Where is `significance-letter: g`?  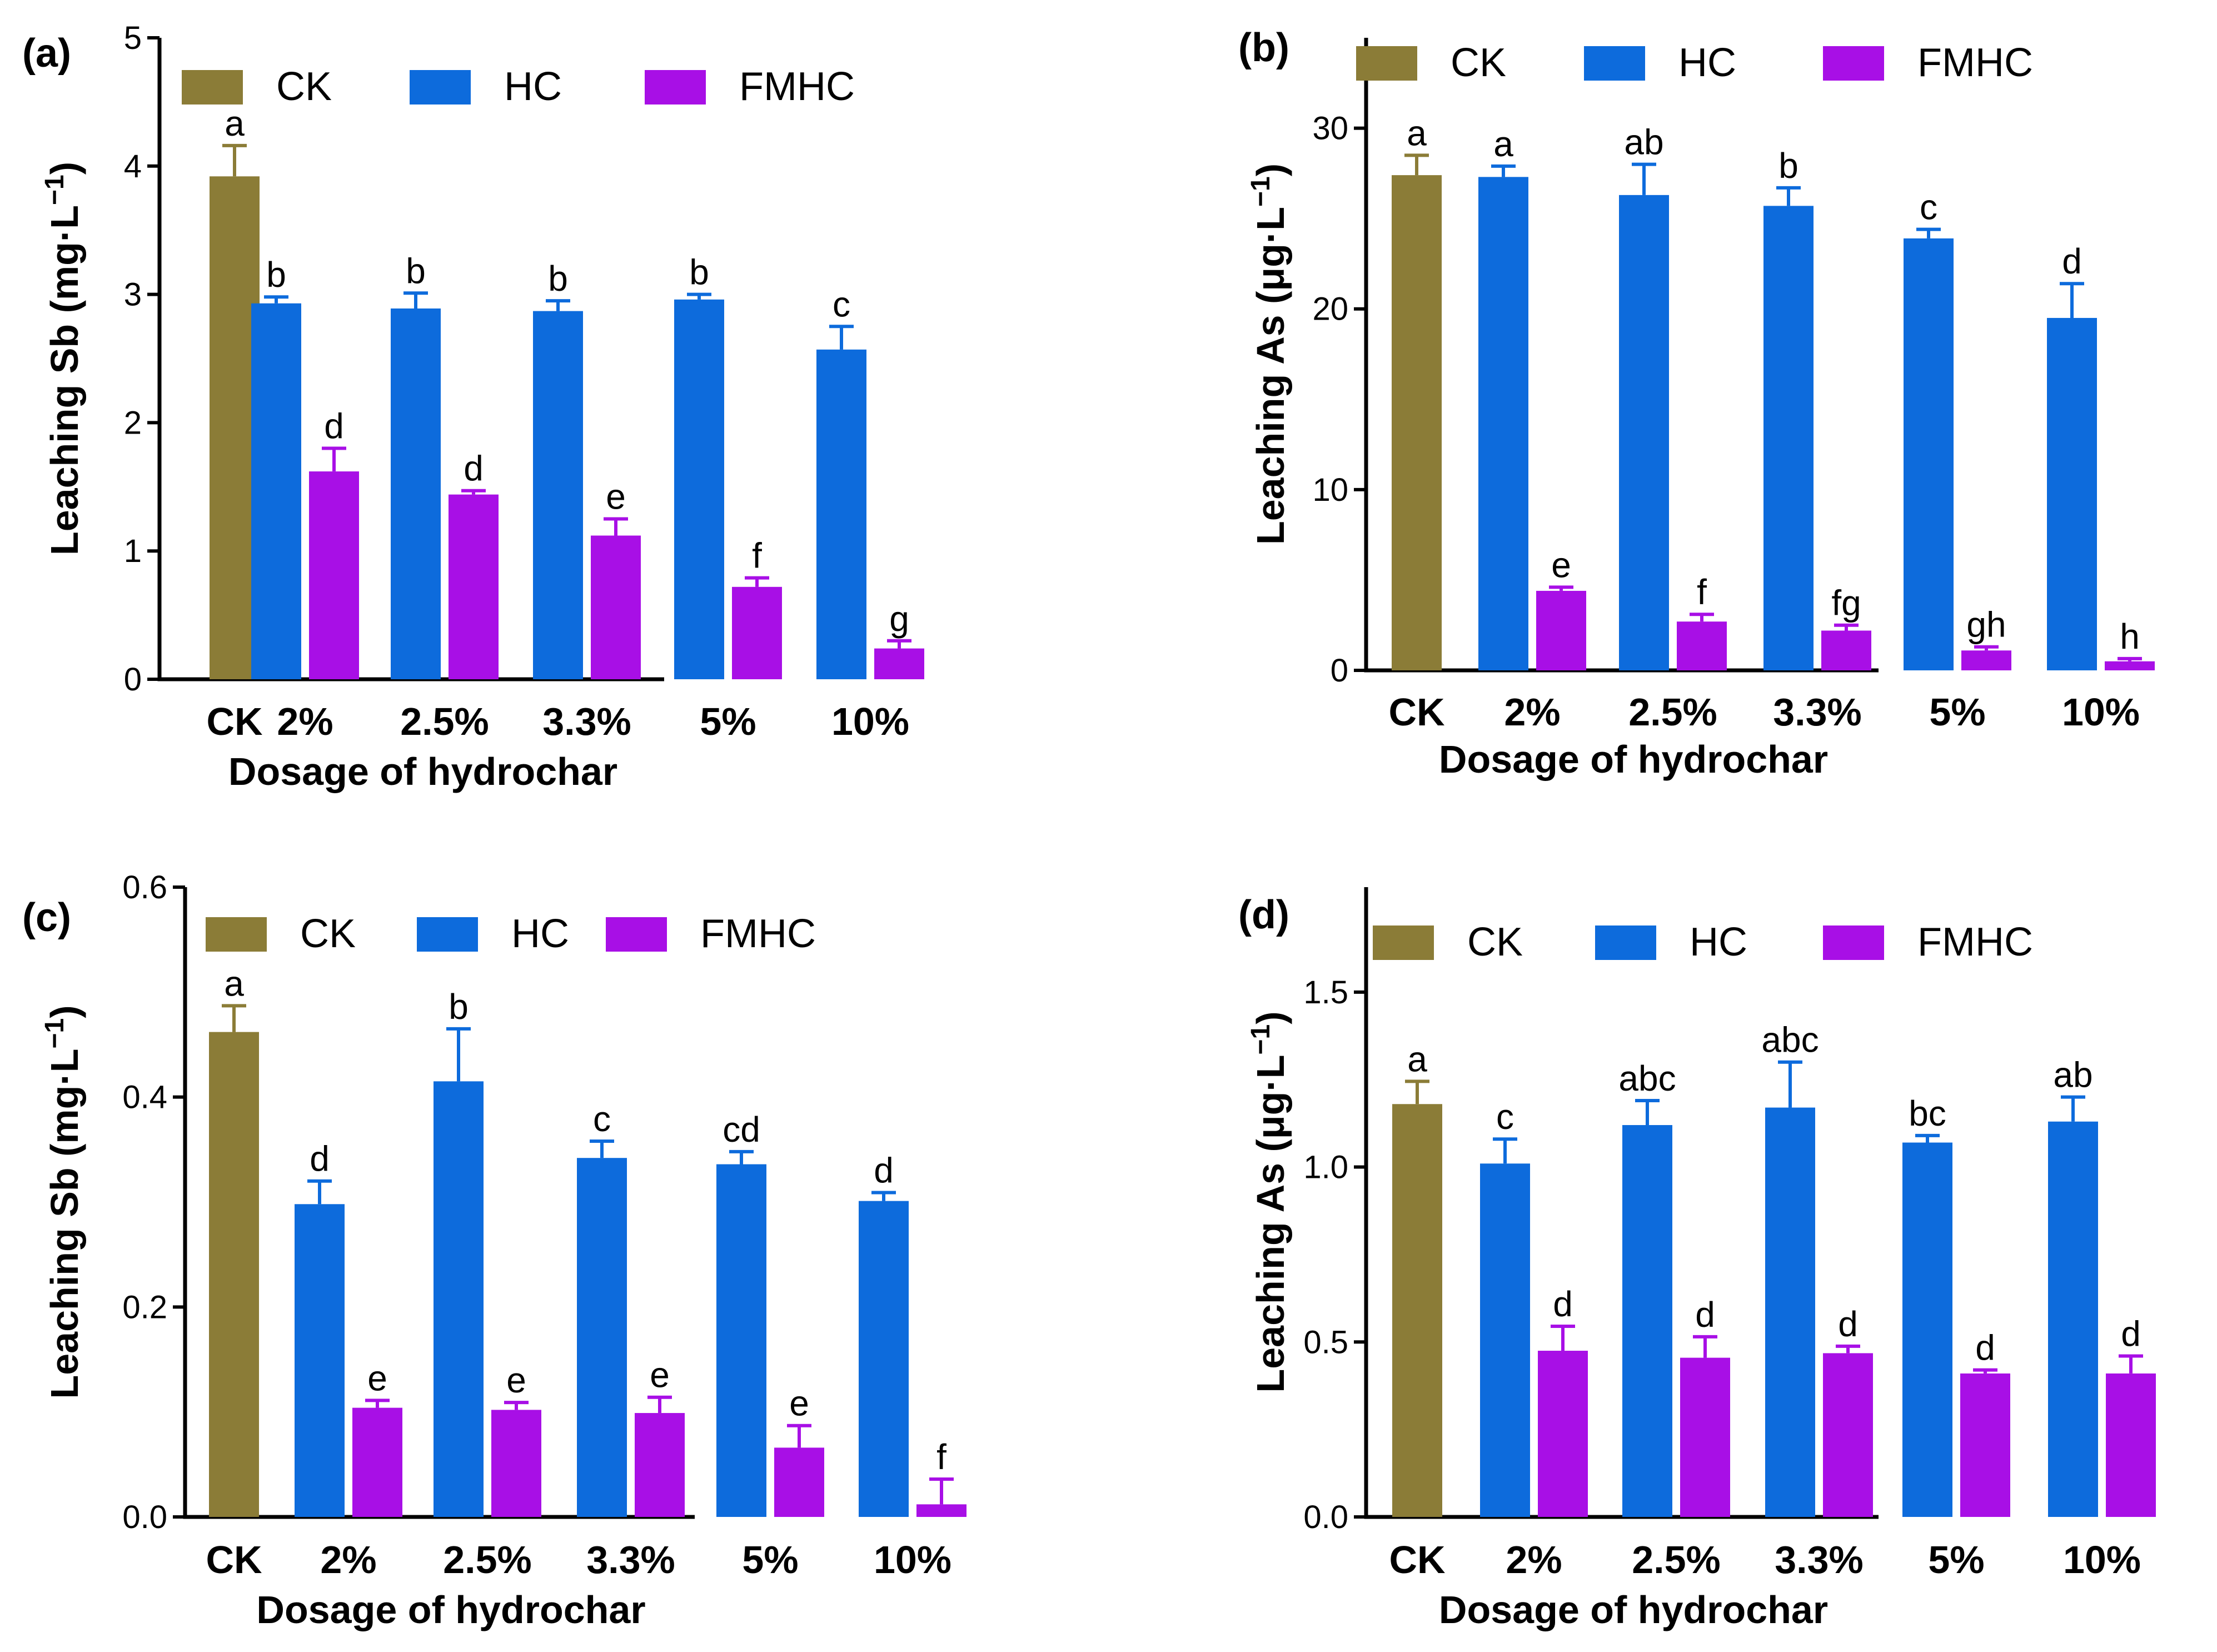
significance-letter: g is located at coordinates (899, 619).